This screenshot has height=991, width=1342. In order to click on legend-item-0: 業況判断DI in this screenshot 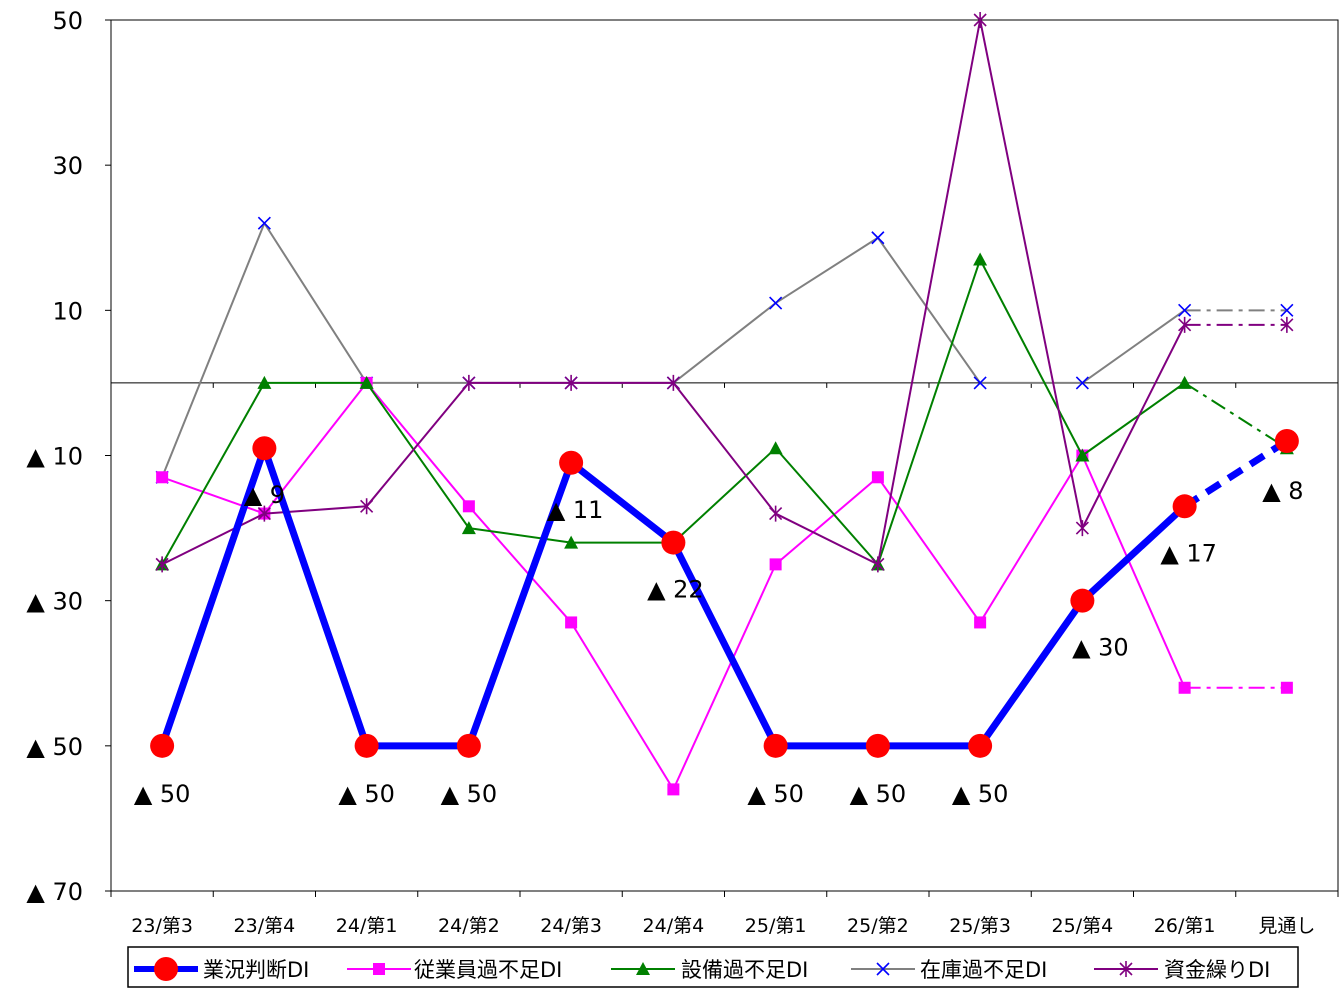, I will do `click(221, 969)`.